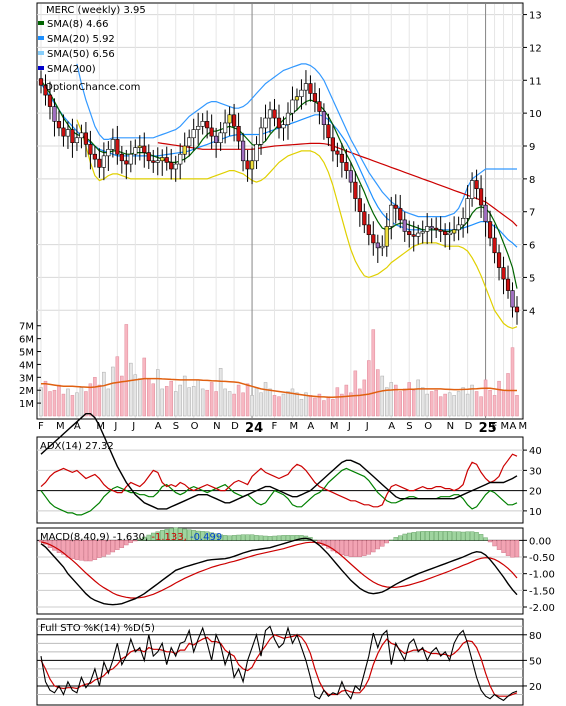 The width and height of the screenshot is (566, 706). Describe the element at coordinates (26, 391) in the screenshot. I see `volume-tick-label: 2M` at that location.